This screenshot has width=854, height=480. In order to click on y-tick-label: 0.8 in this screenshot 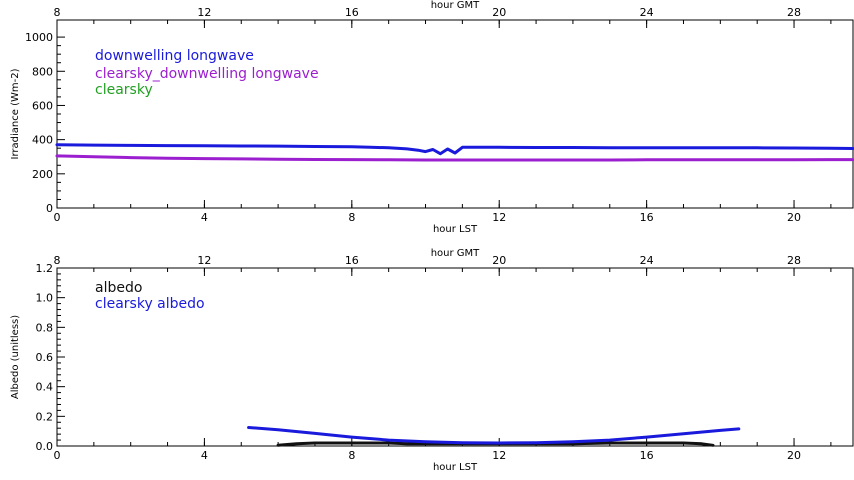, I will do `click(45, 327)`.